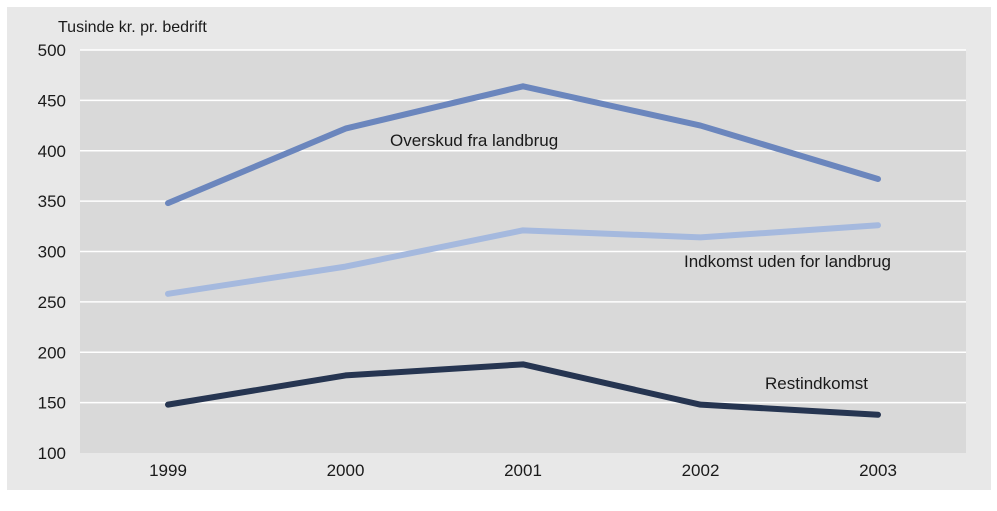 Image resolution: width=997 pixels, height=511 pixels. Describe the element at coordinates (816, 383) in the screenshot. I see `series-label-restindkomst: Restindkomst` at that location.